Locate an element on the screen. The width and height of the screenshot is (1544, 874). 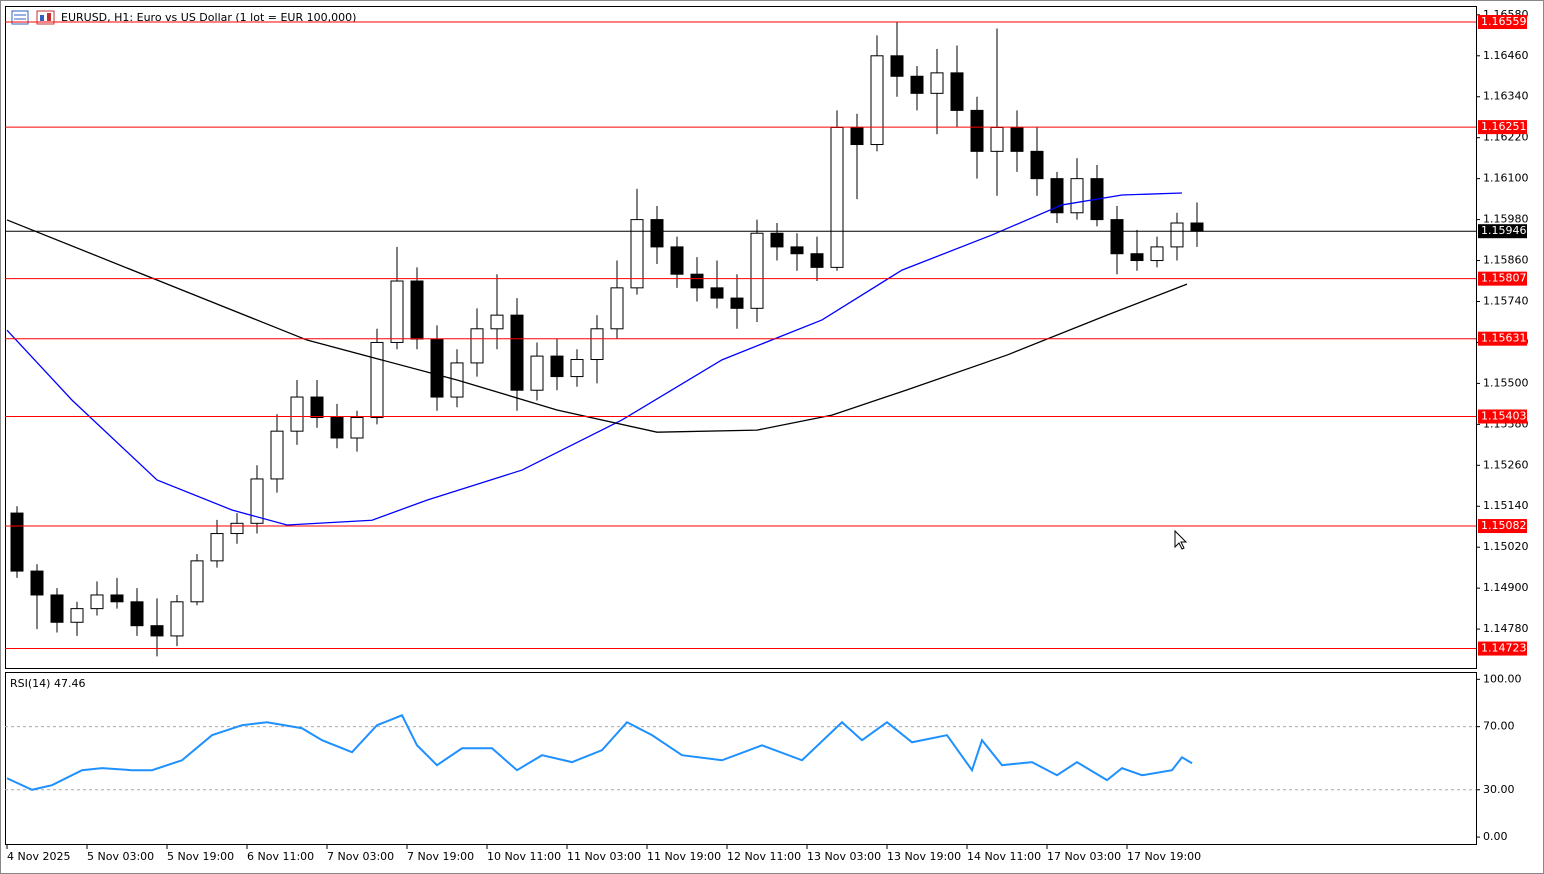
x-tick-label: 10 Nov 11:00 is located at coordinates (524, 856).